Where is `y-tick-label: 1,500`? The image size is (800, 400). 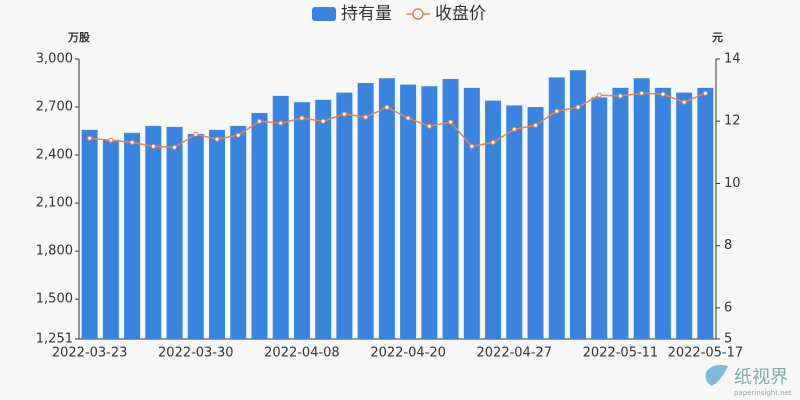 y-tick-label: 1,500 is located at coordinates (54, 299).